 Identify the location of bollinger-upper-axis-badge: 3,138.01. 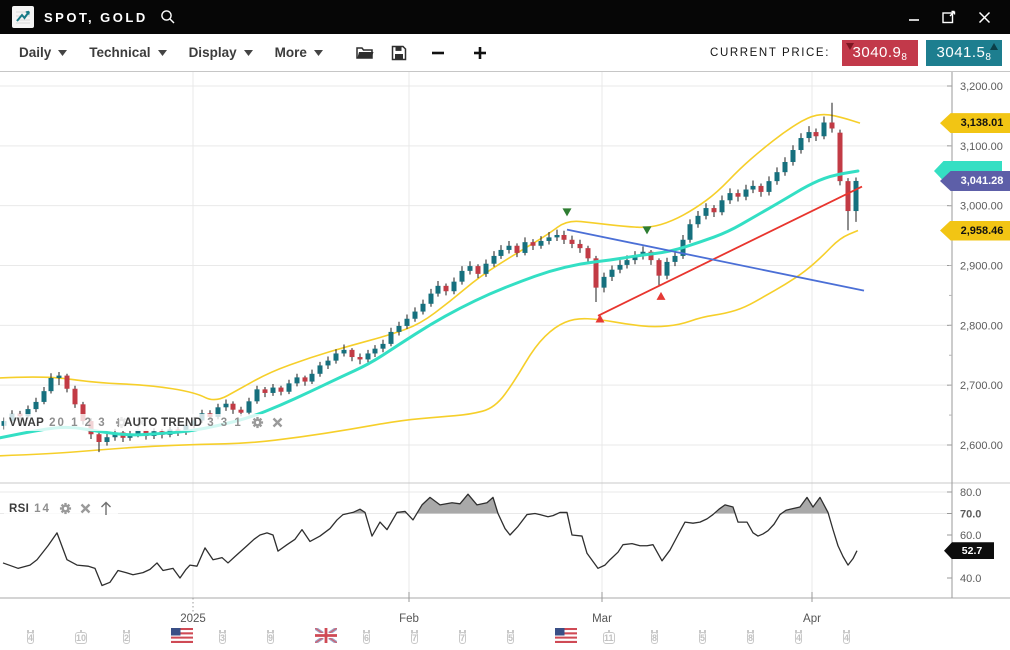
(975, 123).